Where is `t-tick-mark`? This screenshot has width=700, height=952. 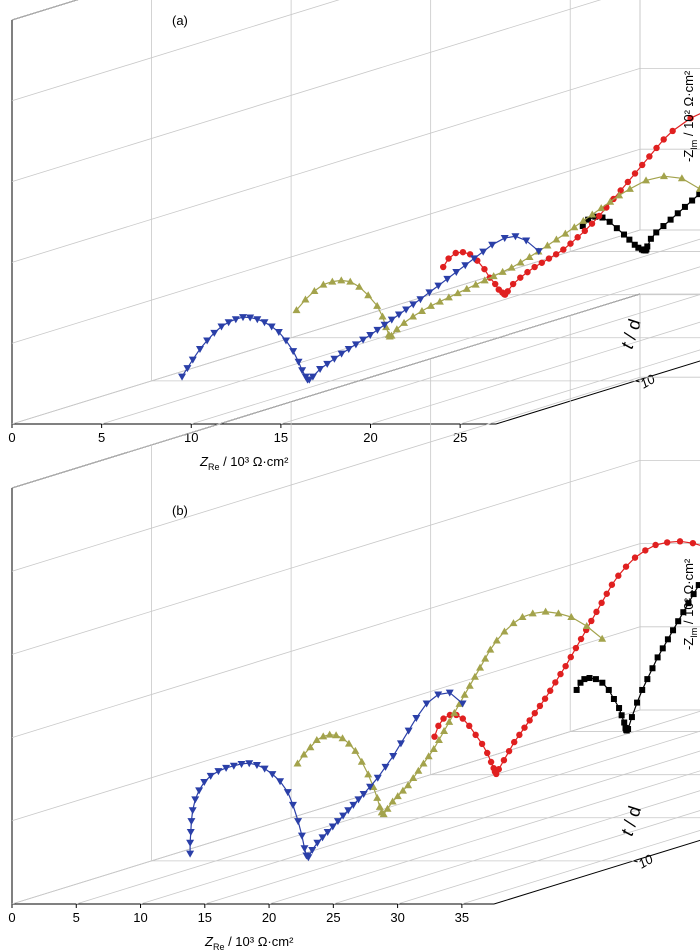
t-tick-mark is located at coordinates (637, 381).